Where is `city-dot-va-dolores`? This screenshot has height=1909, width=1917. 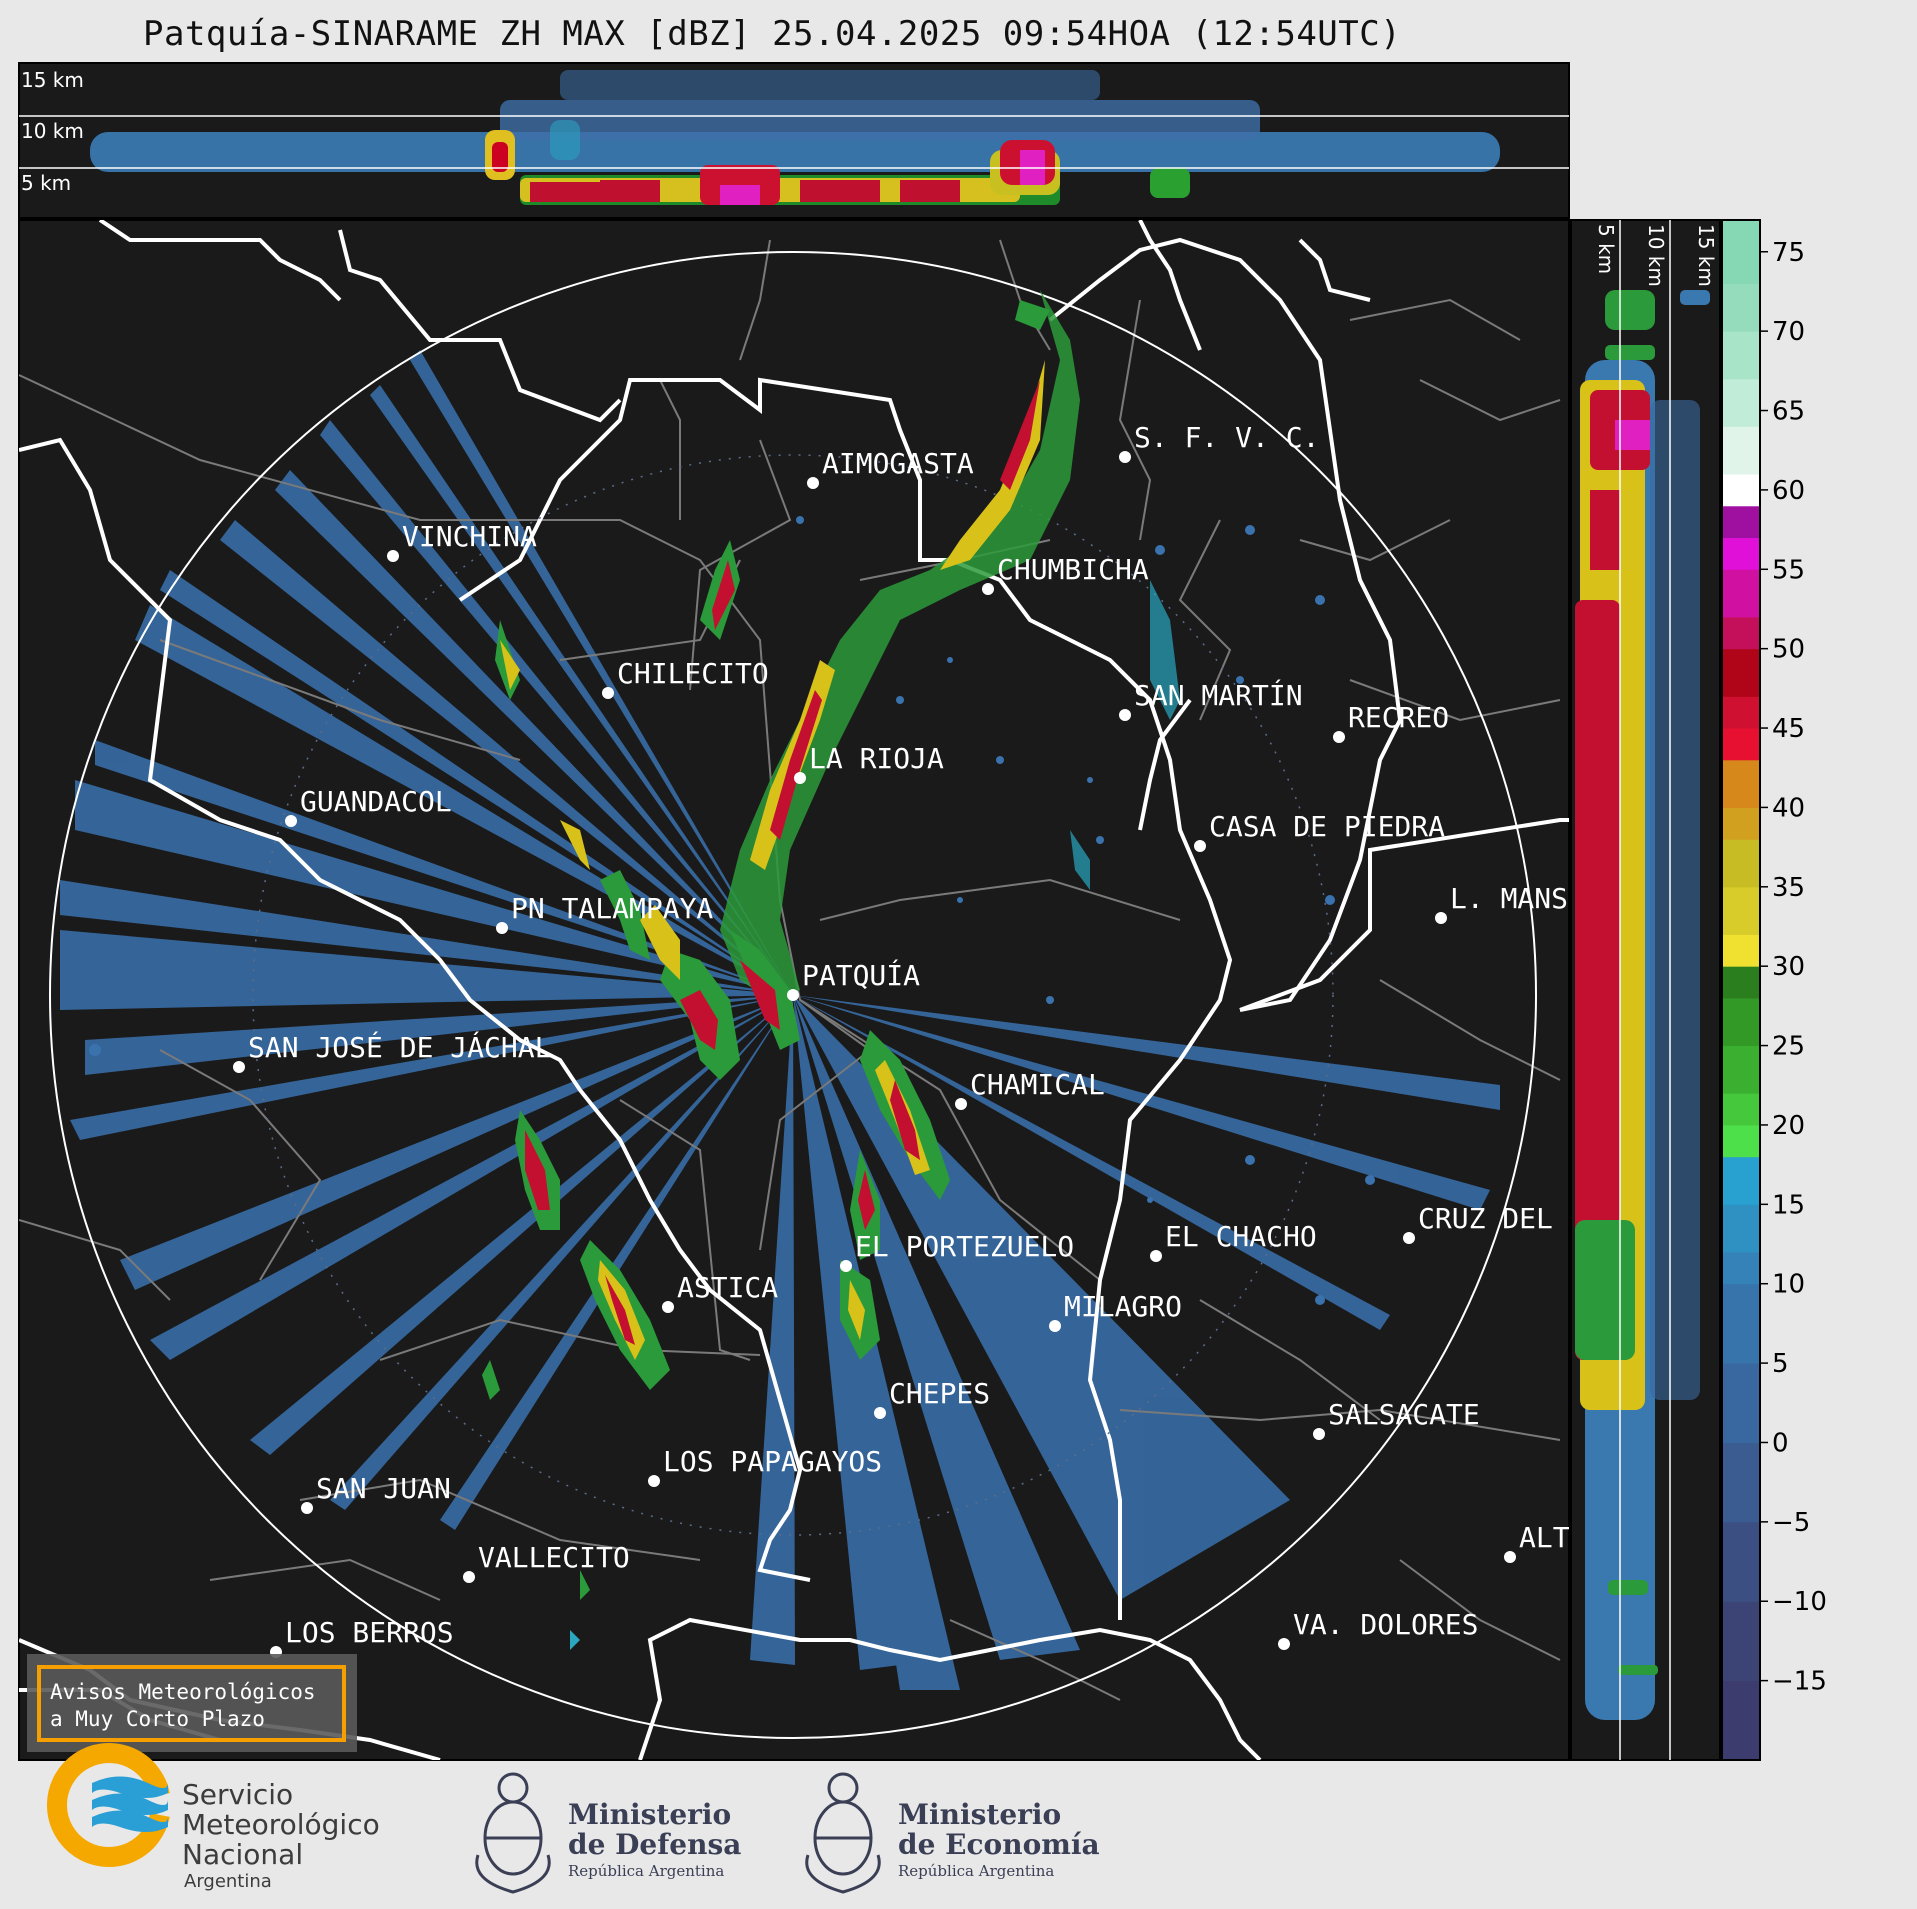
city-dot-va-dolores is located at coordinates (1284, 1644).